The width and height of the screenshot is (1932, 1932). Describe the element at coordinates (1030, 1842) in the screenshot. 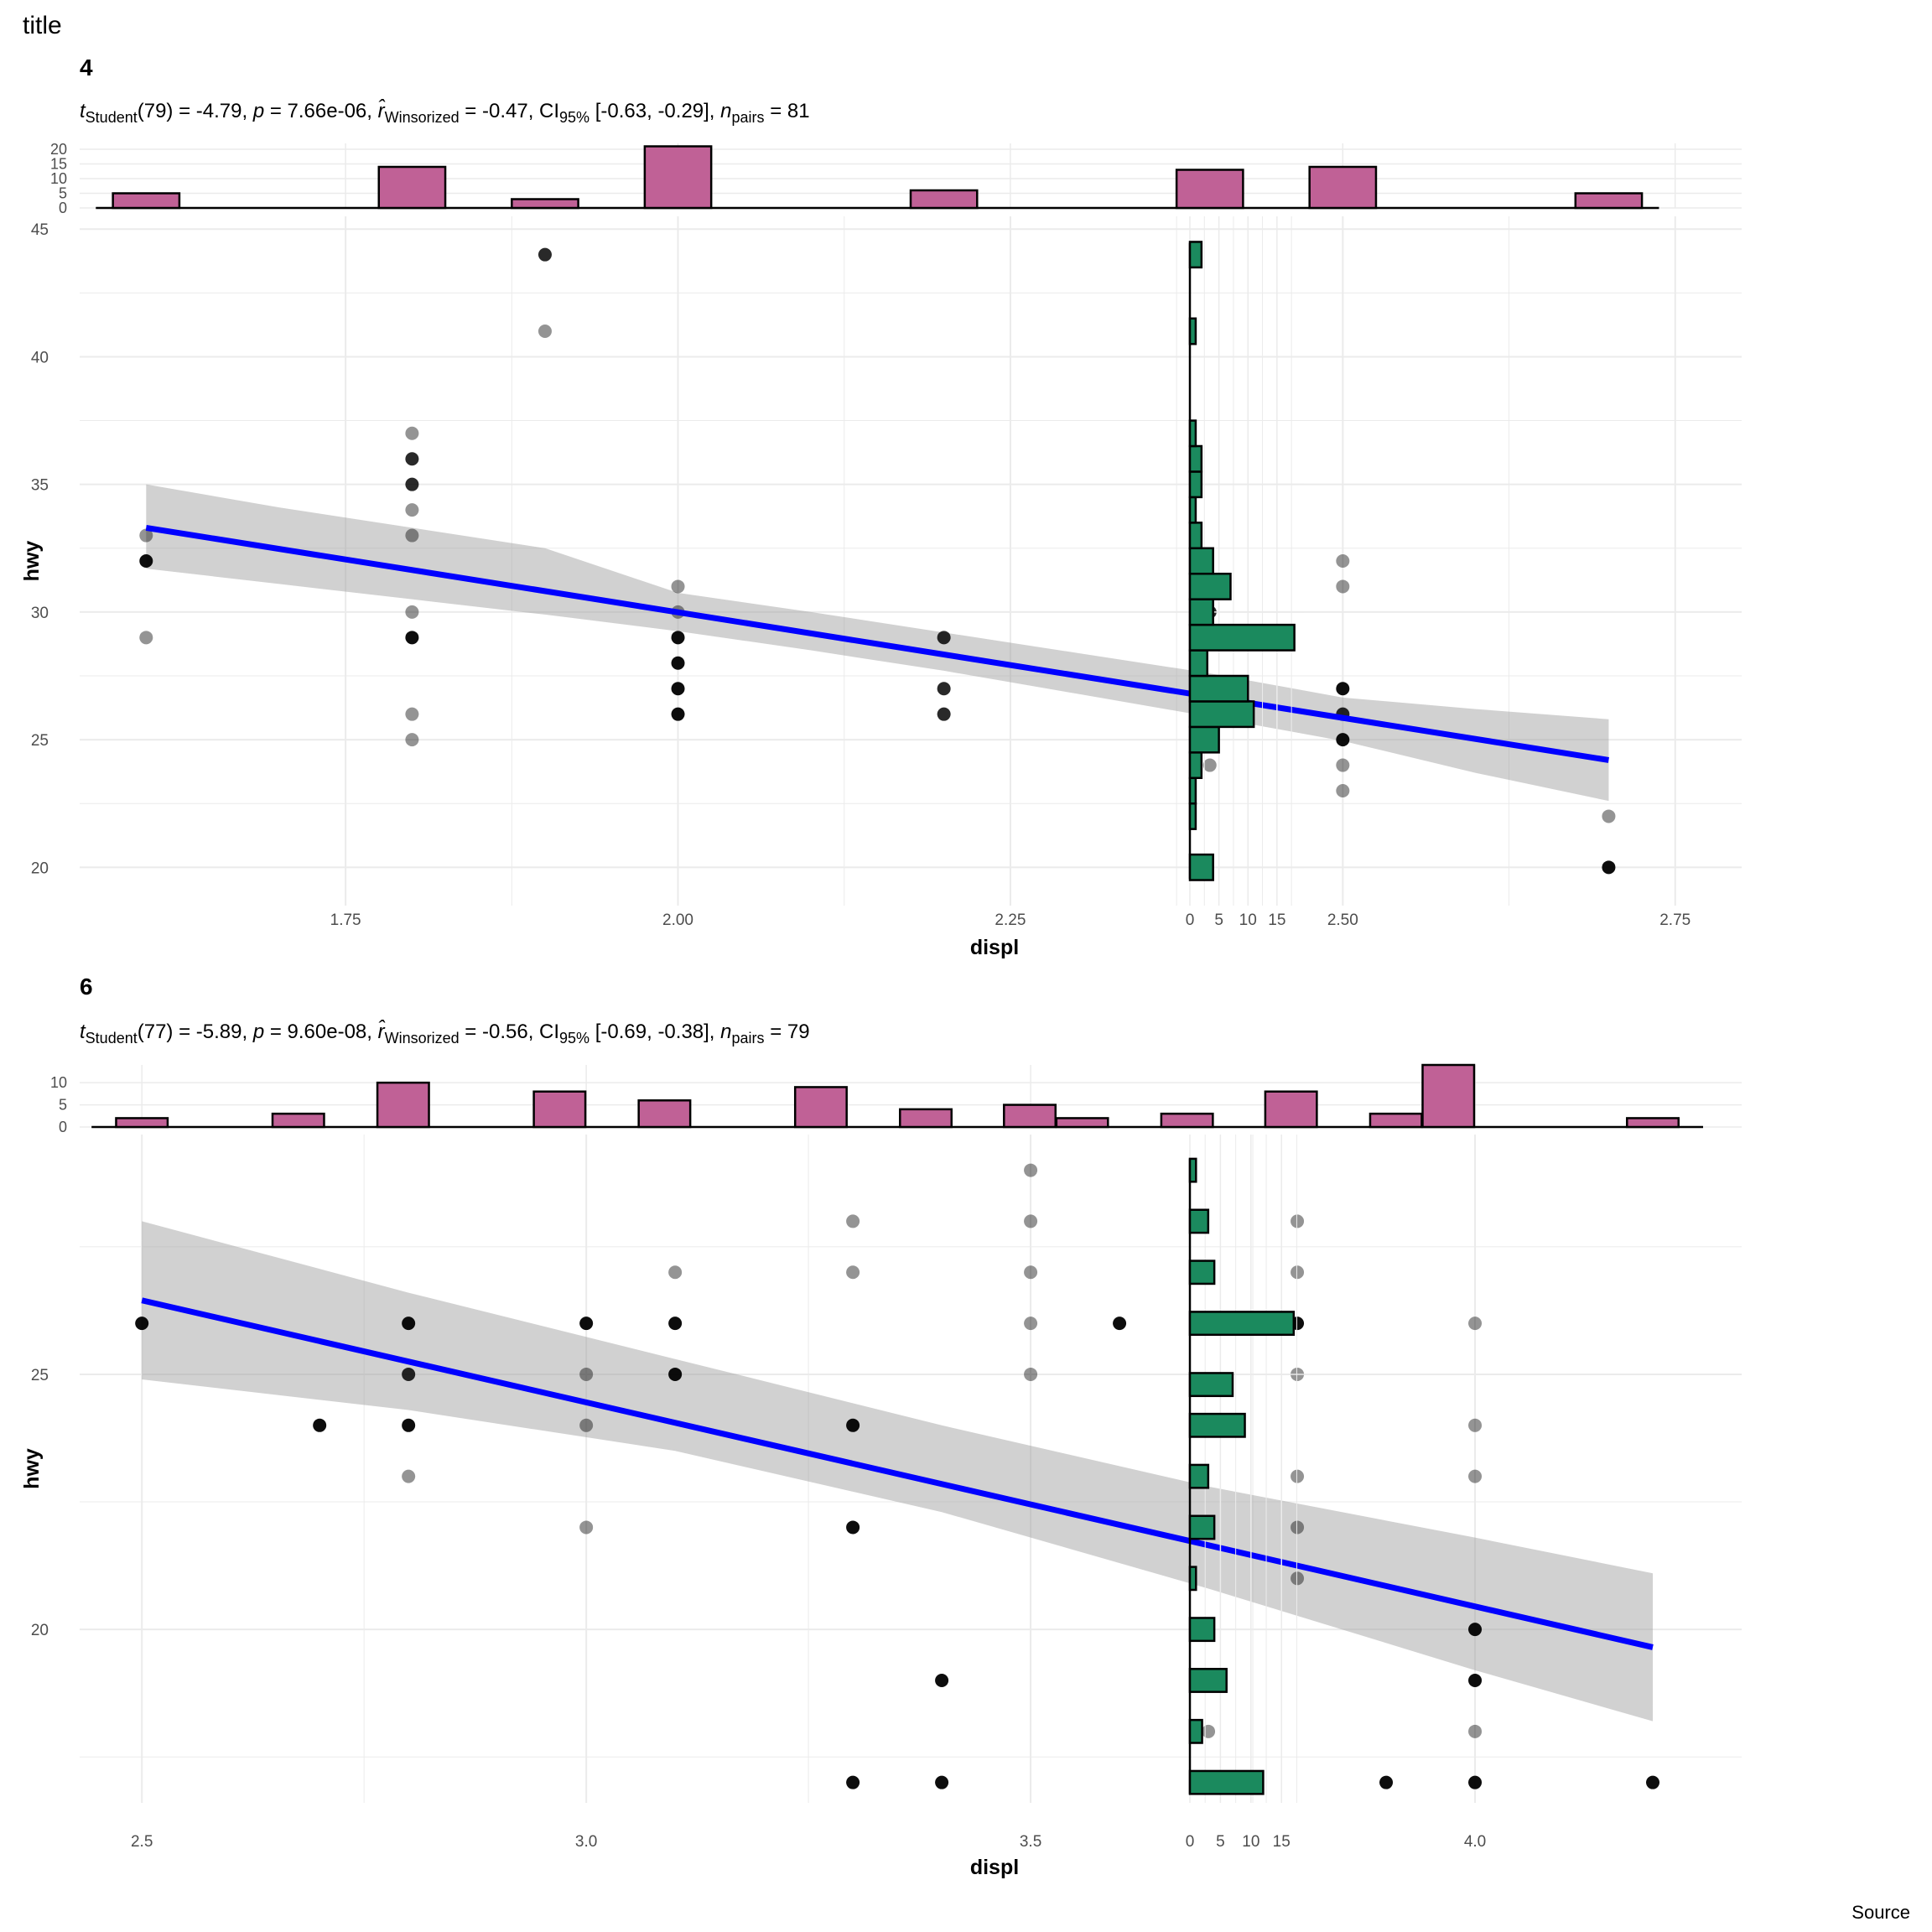

I see `x-tick-label: 3.5` at that location.